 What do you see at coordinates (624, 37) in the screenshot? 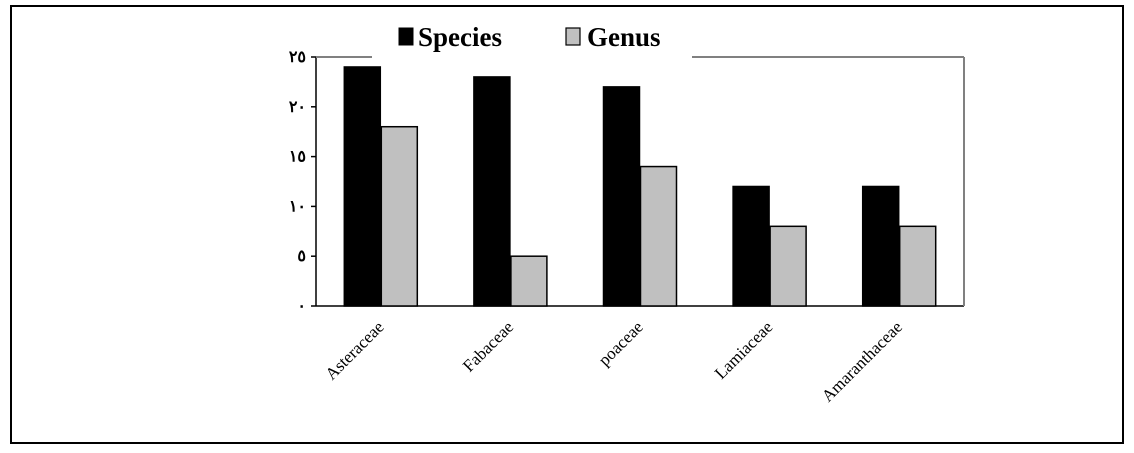
I see `legend-label-genus: Genus` at bounding box center [624, 37].